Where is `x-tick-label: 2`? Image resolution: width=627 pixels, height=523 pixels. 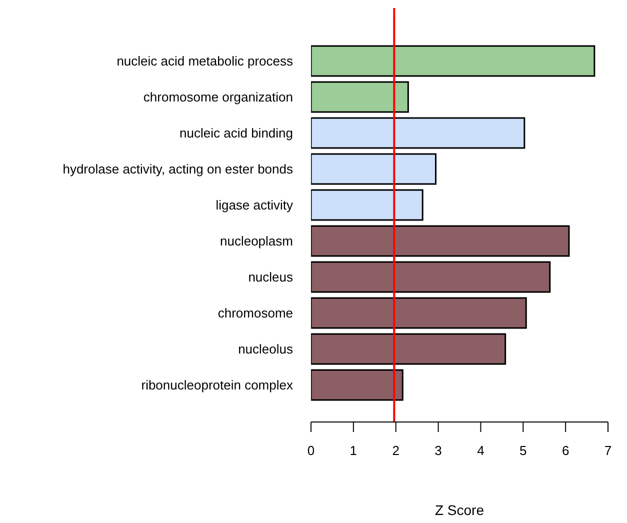
x-tick-label: 2 is located at coordinates (396, 450).